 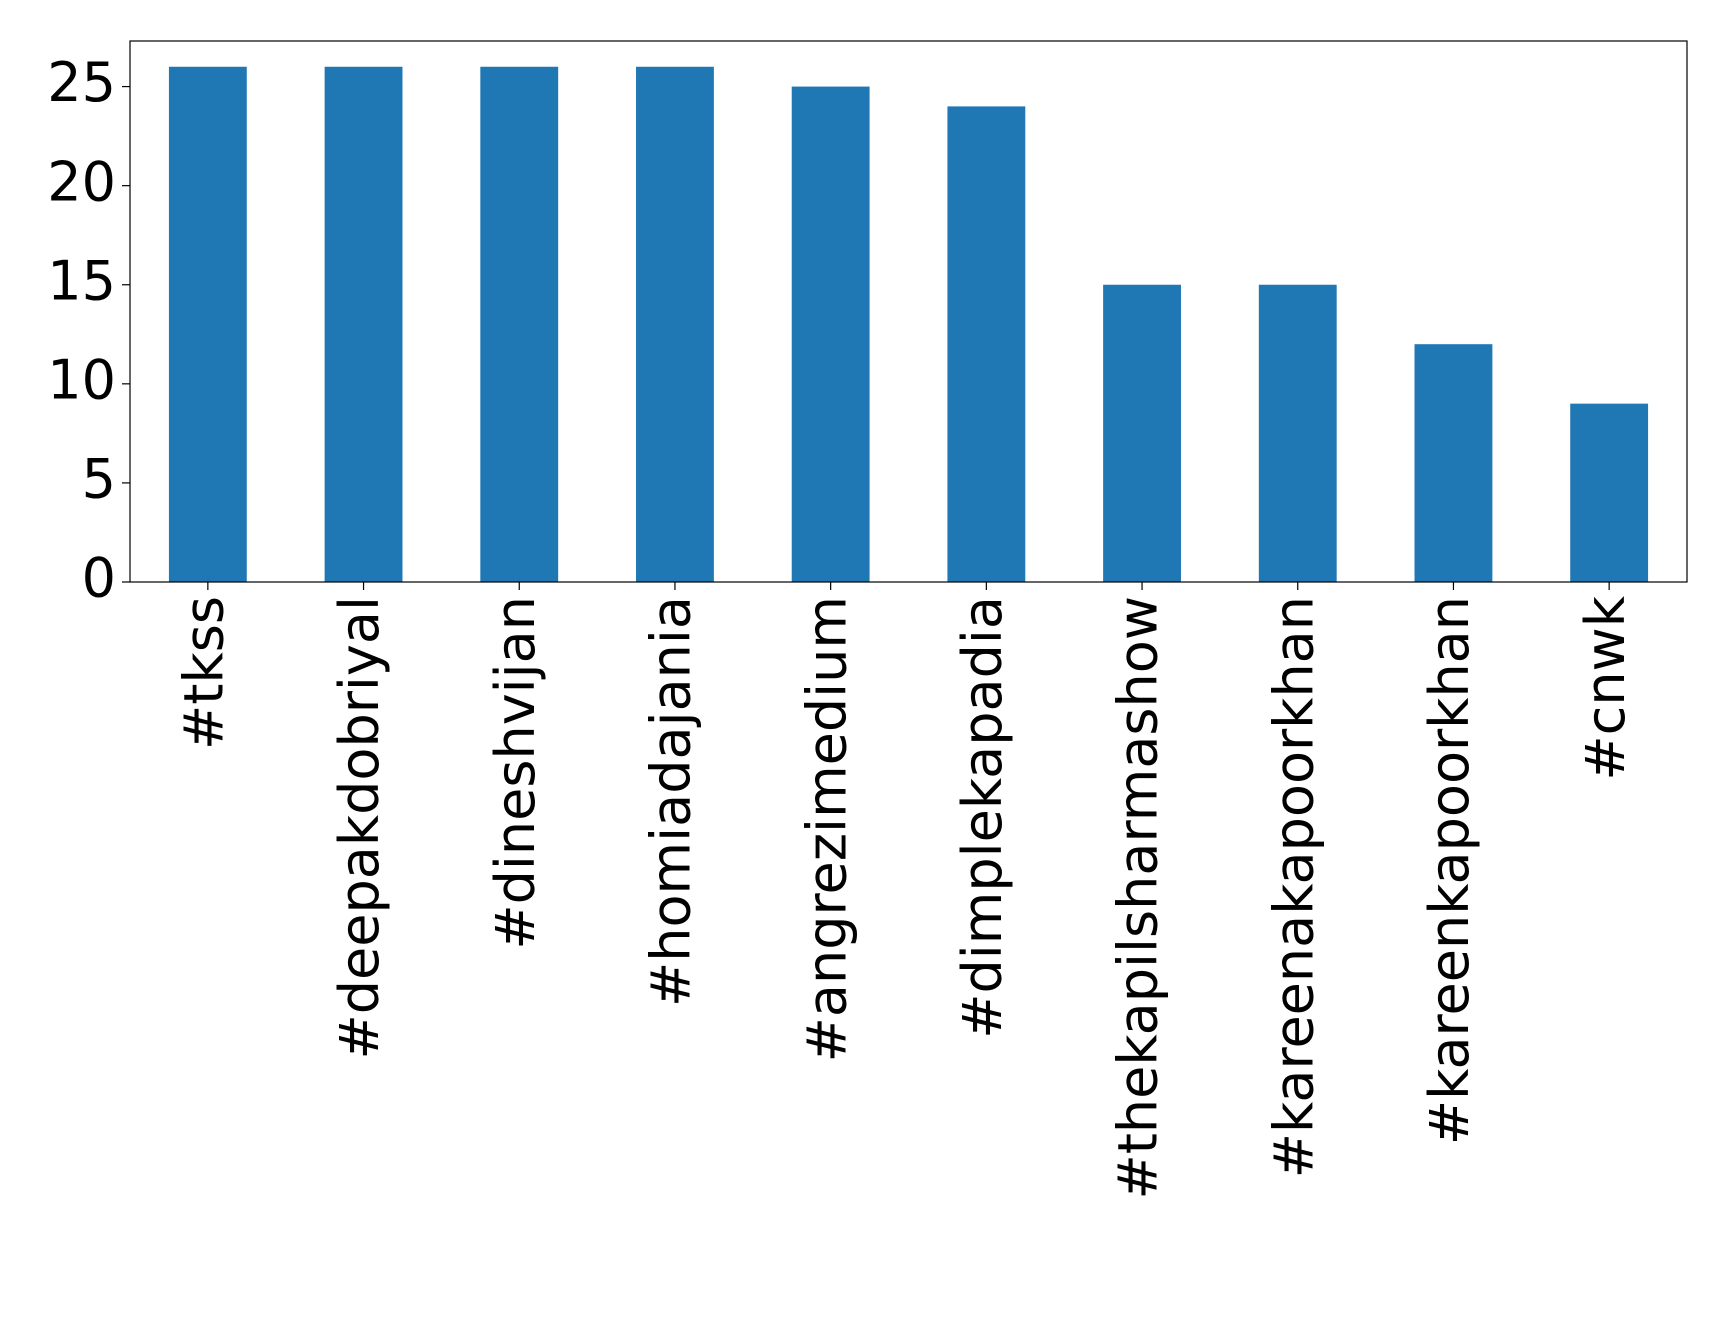 I want to click on x-tick-label: #cnwk, so click(x=1605, y=687).